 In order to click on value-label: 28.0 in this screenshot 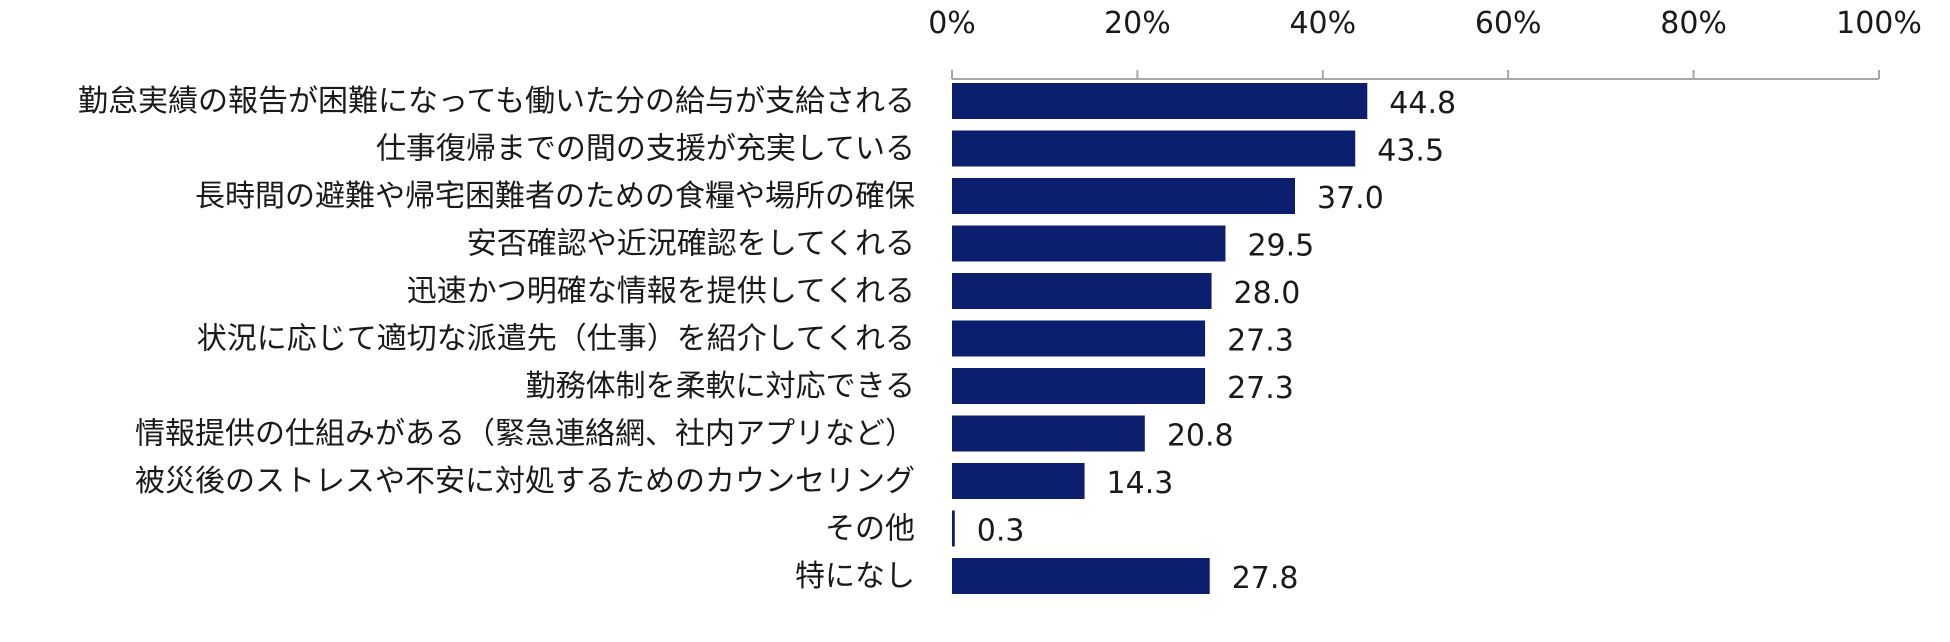, I will do `click(1267, 293)`.